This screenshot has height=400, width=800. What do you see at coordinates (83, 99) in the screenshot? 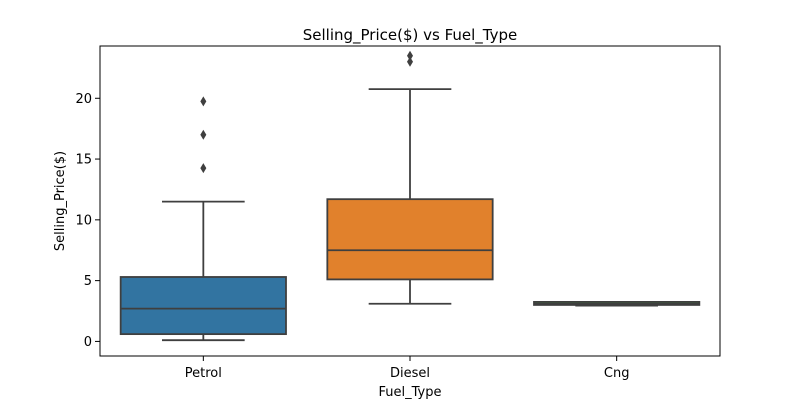
I see `y-tick-label: 20` at bounding box center [83, 99].